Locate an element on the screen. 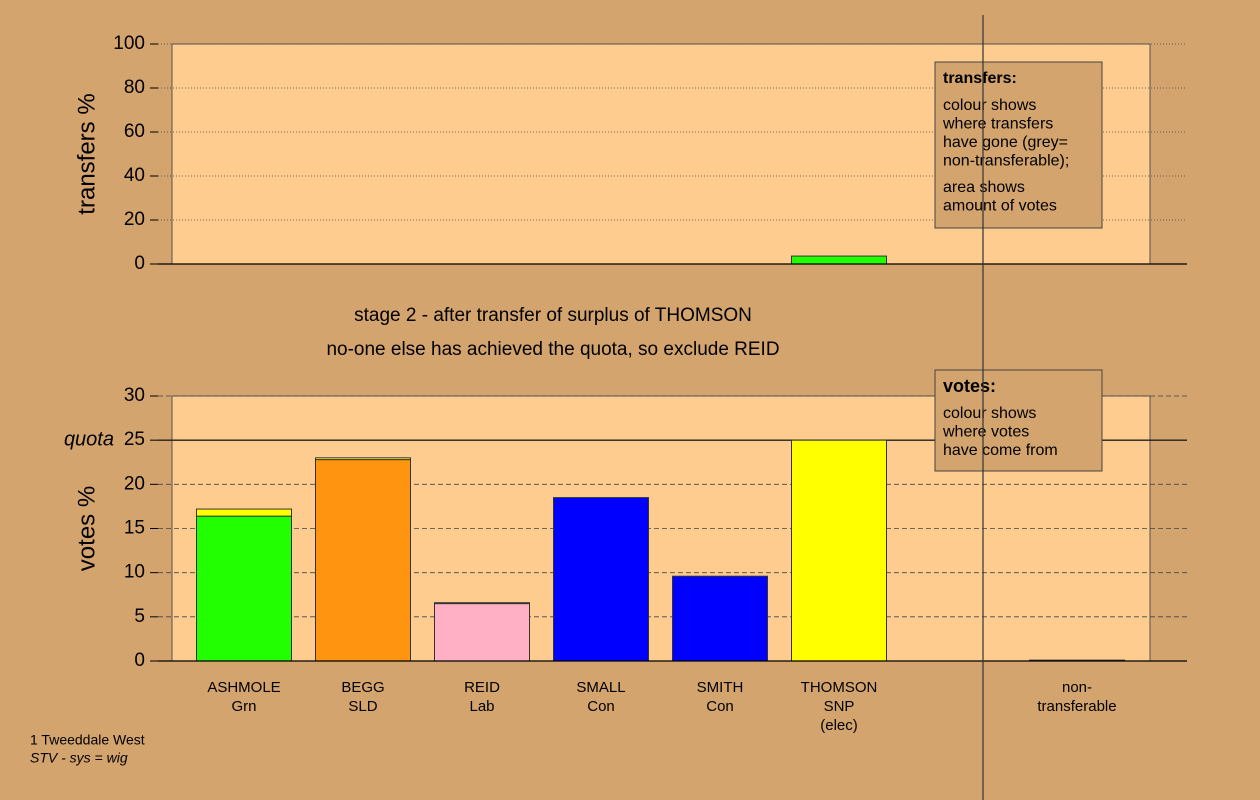 This screenshot has width=1260, height=800. y-tick-label: 60 is located at coordinates (134, 131).